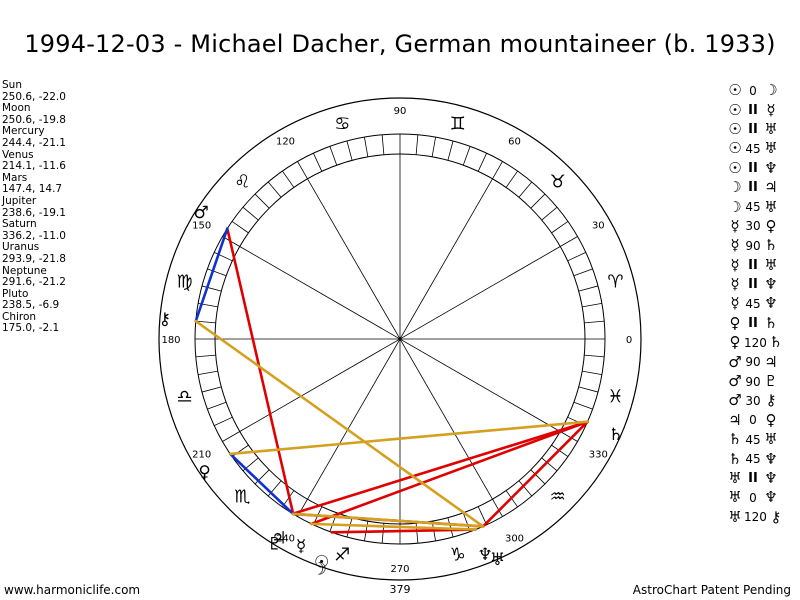  What do you see at coordinates (301, 546) in the screenshot?
I see `mercury-icon: ☿` at bounding box center [301, 546].